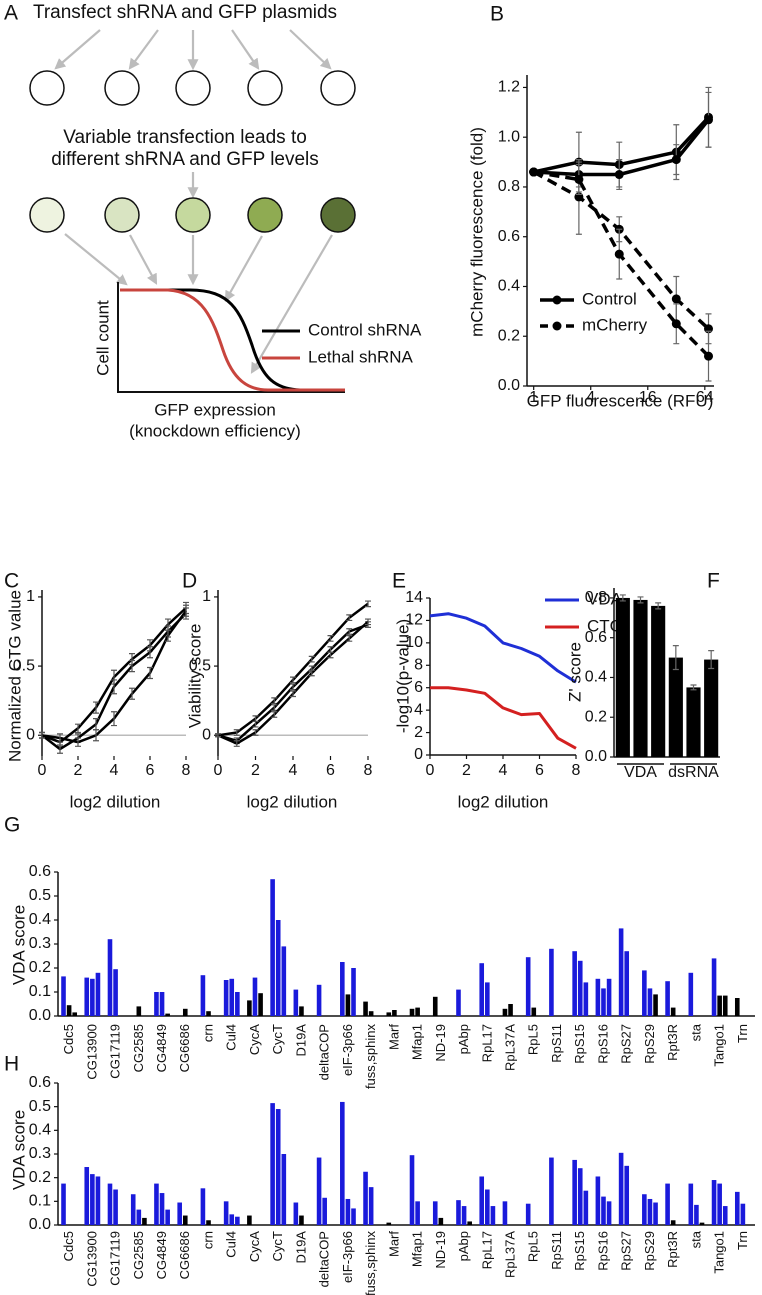 The width and height of the screenshot is (762, 1295). What do you see at coordinates (14, 676) in the screenshot?
I see `y-axis-label: Normalized CTG value` at bounding box center [14, 676].